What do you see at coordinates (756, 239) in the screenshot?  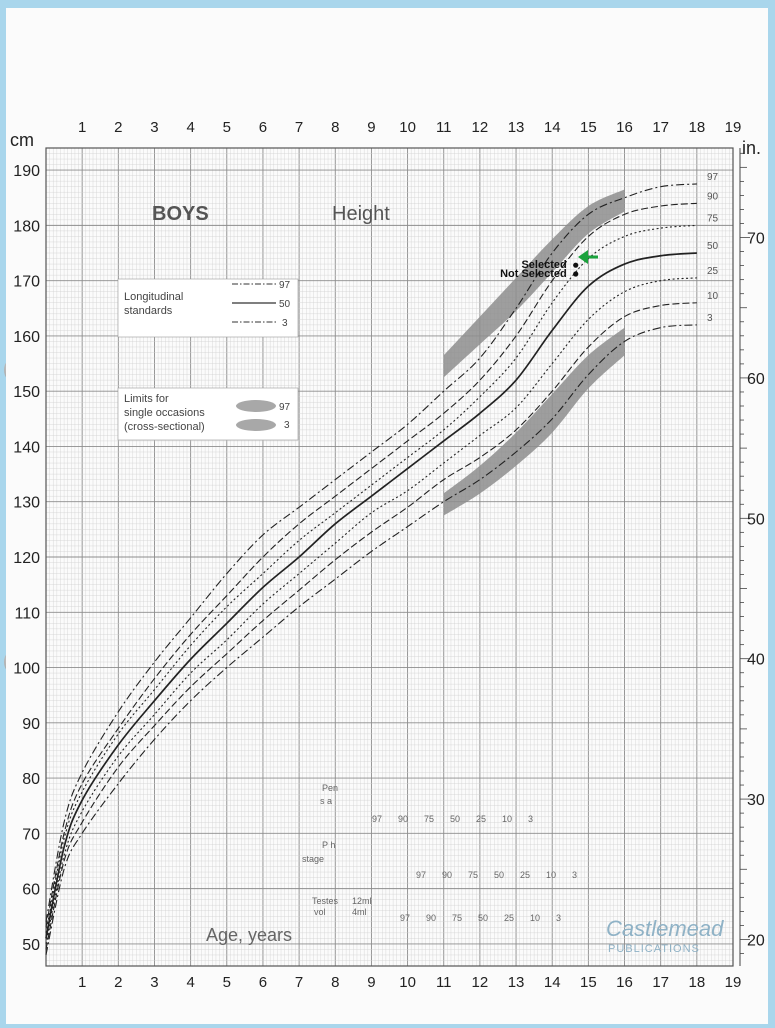 I see `inch-tick-label: 70` at bounding box center [756, 239].